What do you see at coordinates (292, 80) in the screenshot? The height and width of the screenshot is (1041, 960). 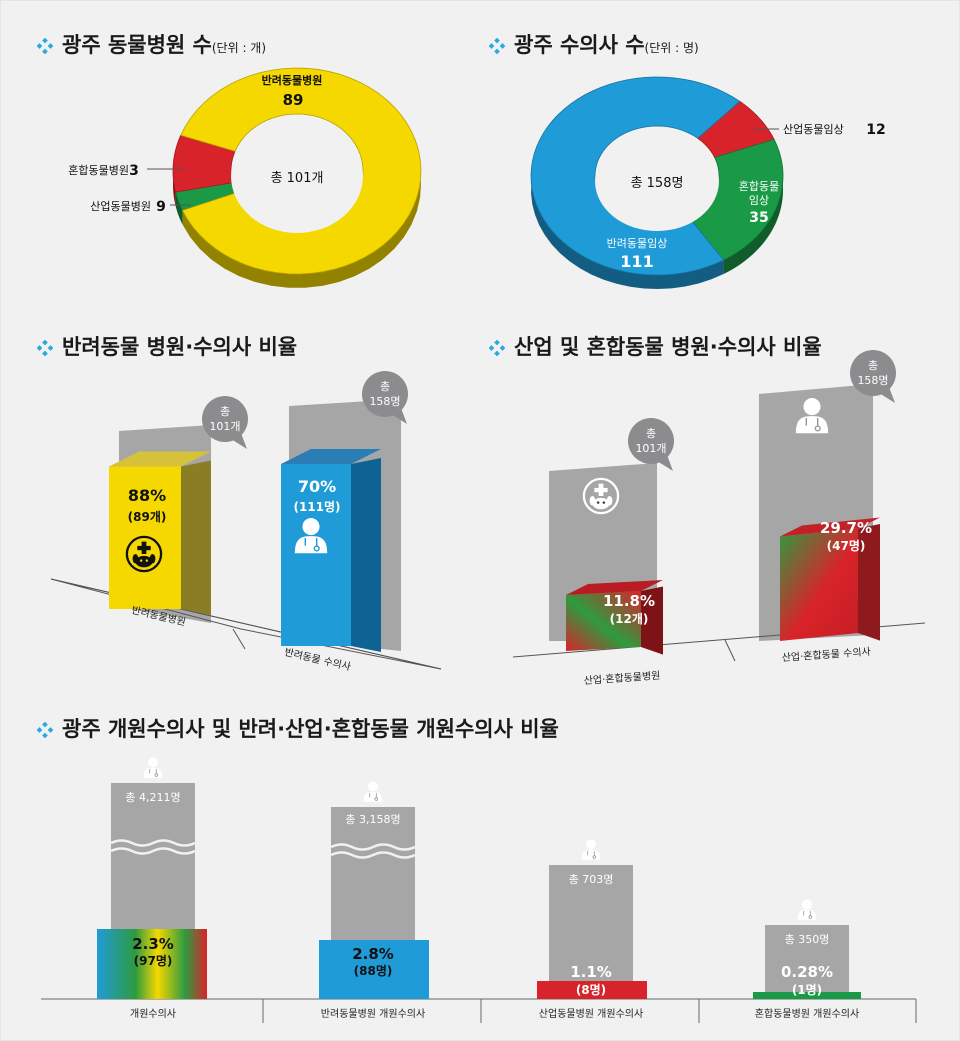 I see `slice-label-companion: 반려동물병원` at bounding box center [292, 80].